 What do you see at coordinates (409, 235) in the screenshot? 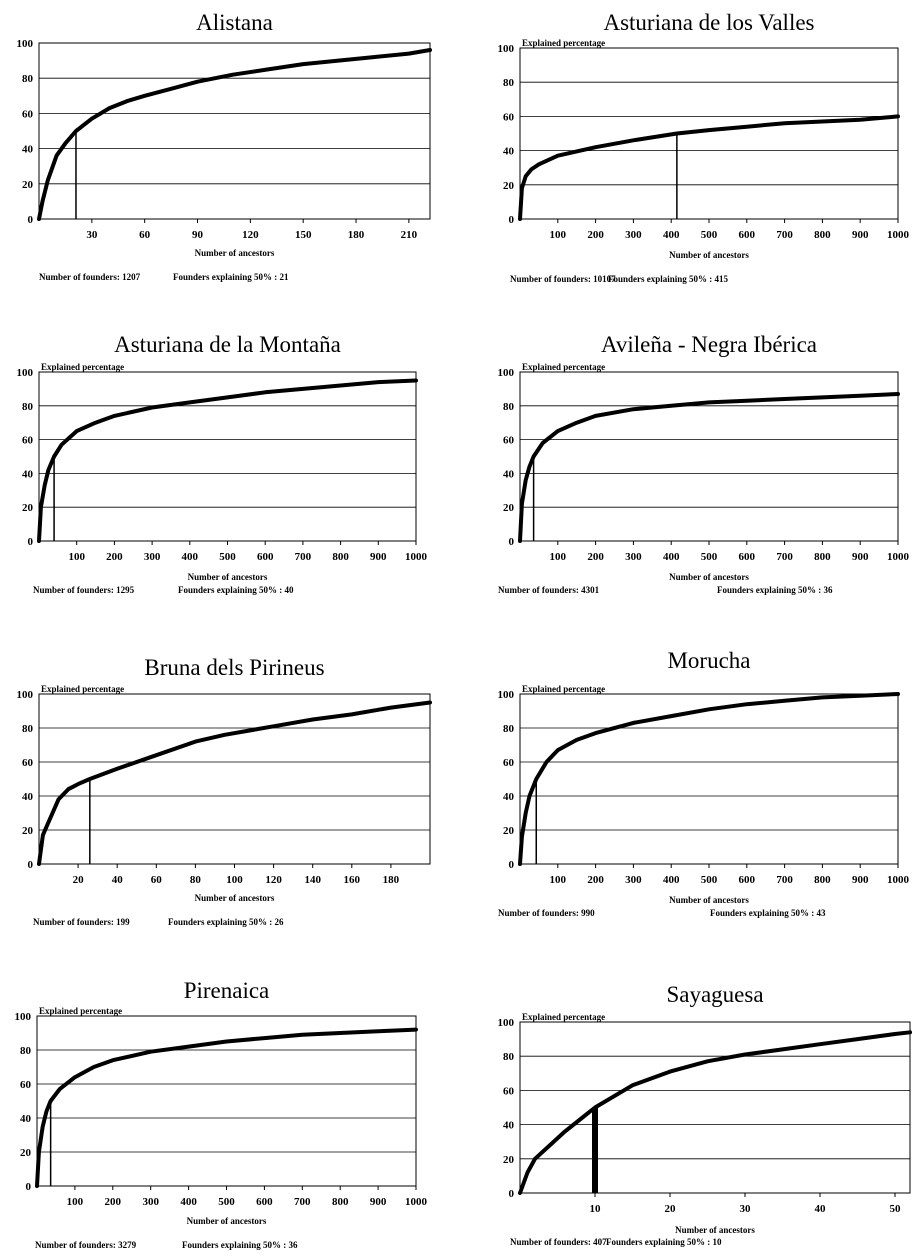
I see `x-tick-label: 210` at bounding box center [409, 235].